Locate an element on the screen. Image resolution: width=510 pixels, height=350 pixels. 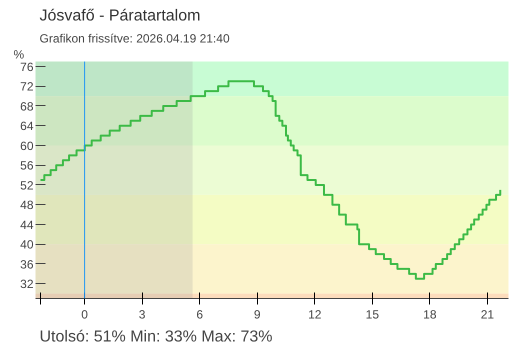
y-axis-title: % is located at coordinates (19, 55).